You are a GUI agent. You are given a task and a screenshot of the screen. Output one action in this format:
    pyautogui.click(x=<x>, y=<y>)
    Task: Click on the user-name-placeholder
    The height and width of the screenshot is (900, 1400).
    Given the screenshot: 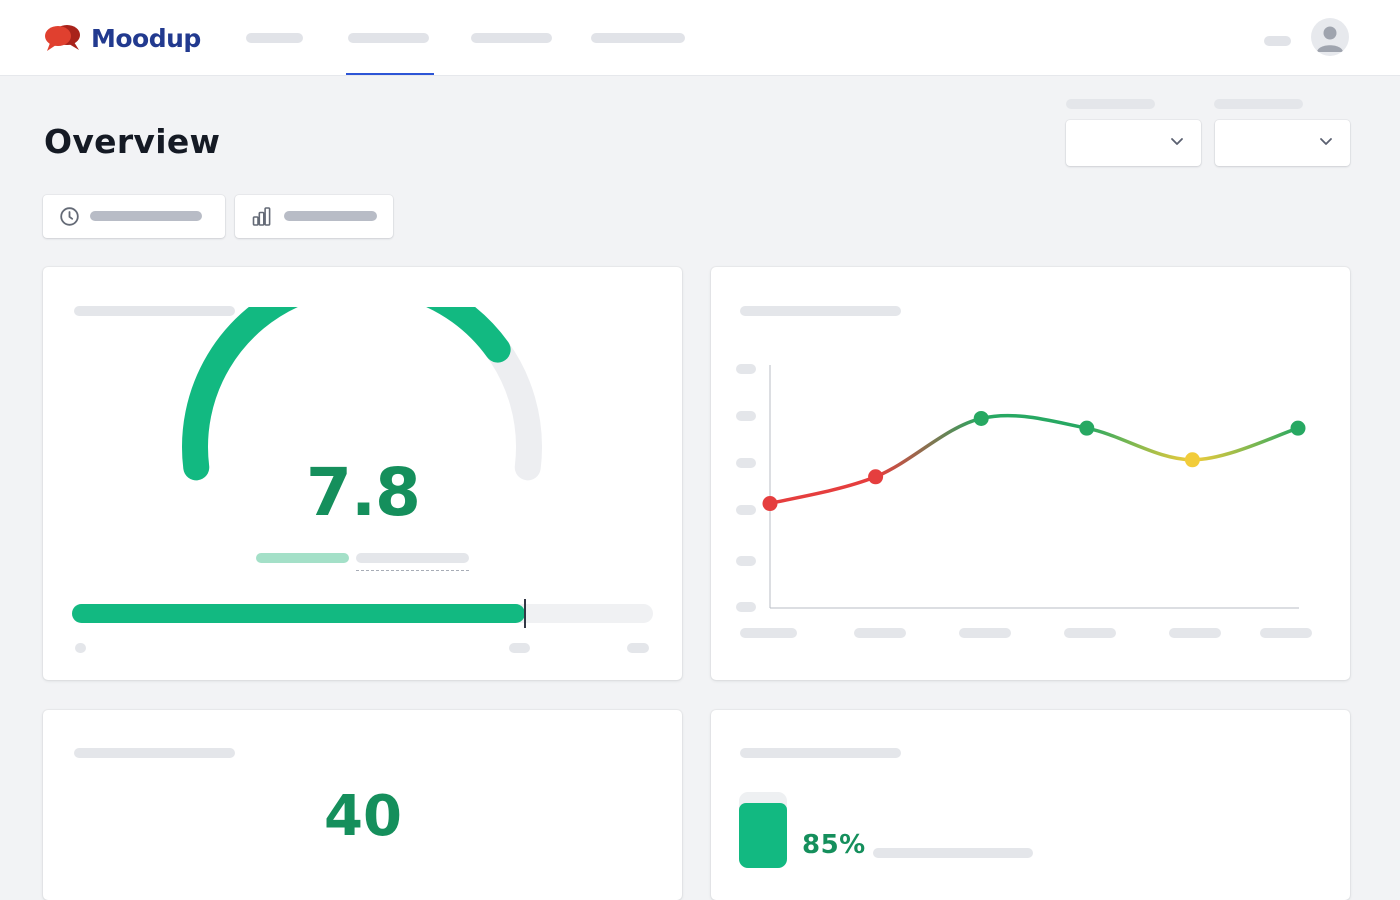 What is the action you would take?
    pyautogui.click(x=1277, y=41)
    